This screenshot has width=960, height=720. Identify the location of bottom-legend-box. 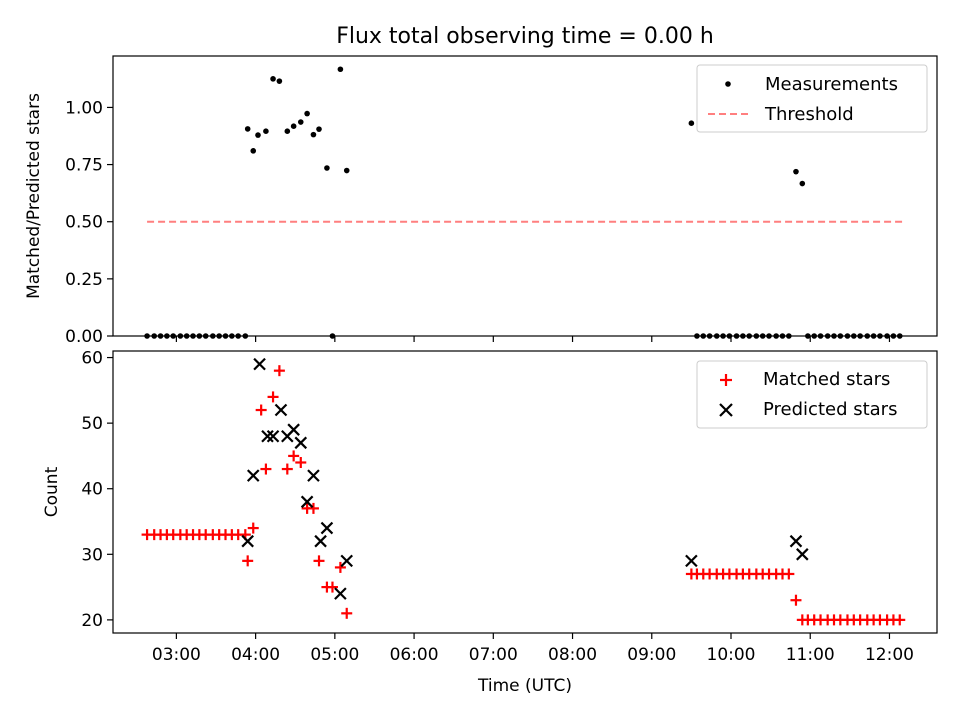
(812, 394).